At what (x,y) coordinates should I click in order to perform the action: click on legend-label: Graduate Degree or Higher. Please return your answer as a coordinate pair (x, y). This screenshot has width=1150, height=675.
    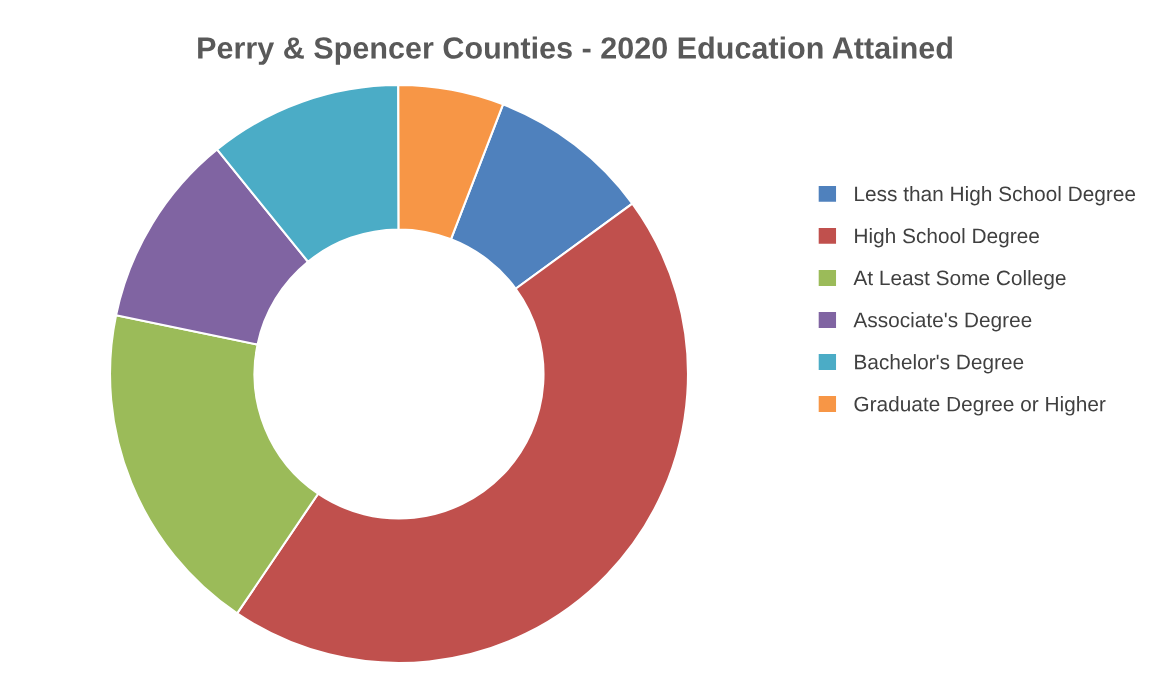
    Looking at the image, I should click on (980, 406).